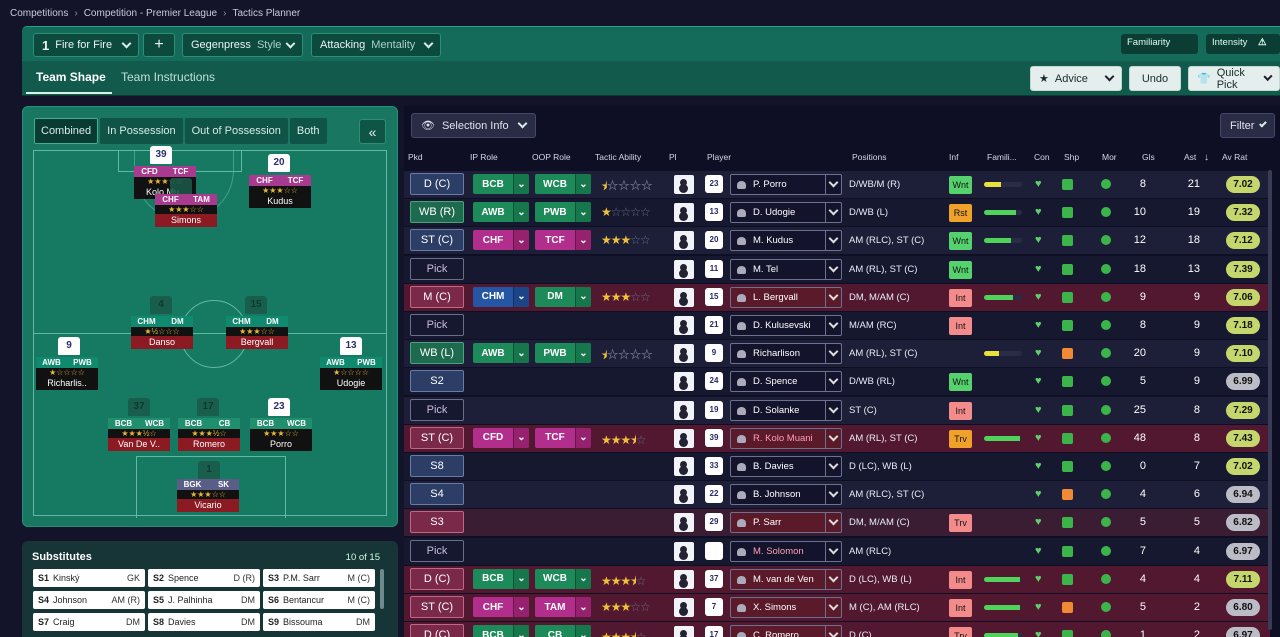 The width and height of the screenshot is (1280, 637). Describe the element at coordinates (551, 157) in the screenshot. I see `column-header: OOP Role` at that location.